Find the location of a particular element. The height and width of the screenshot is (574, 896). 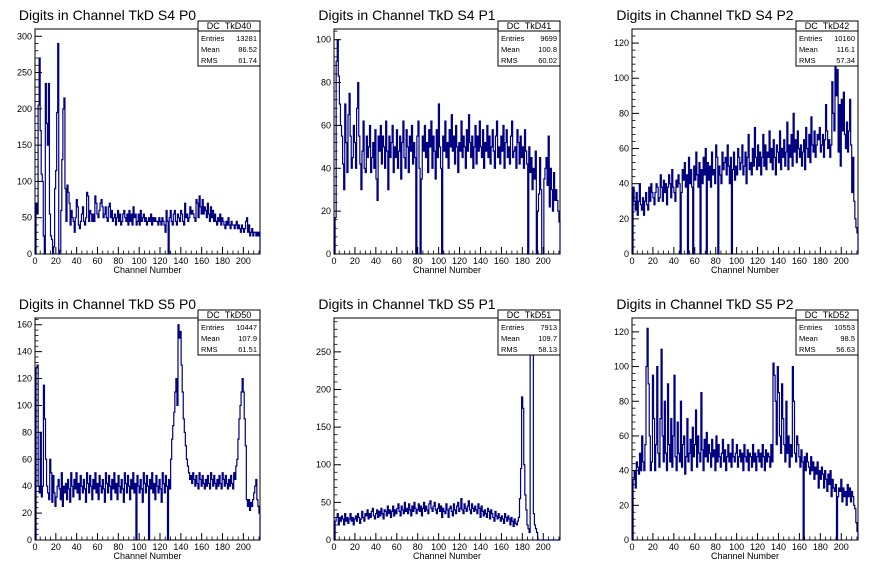

histogram-title: Digits in Channel TkD S4 P2 is located at coordinates (704, 15).